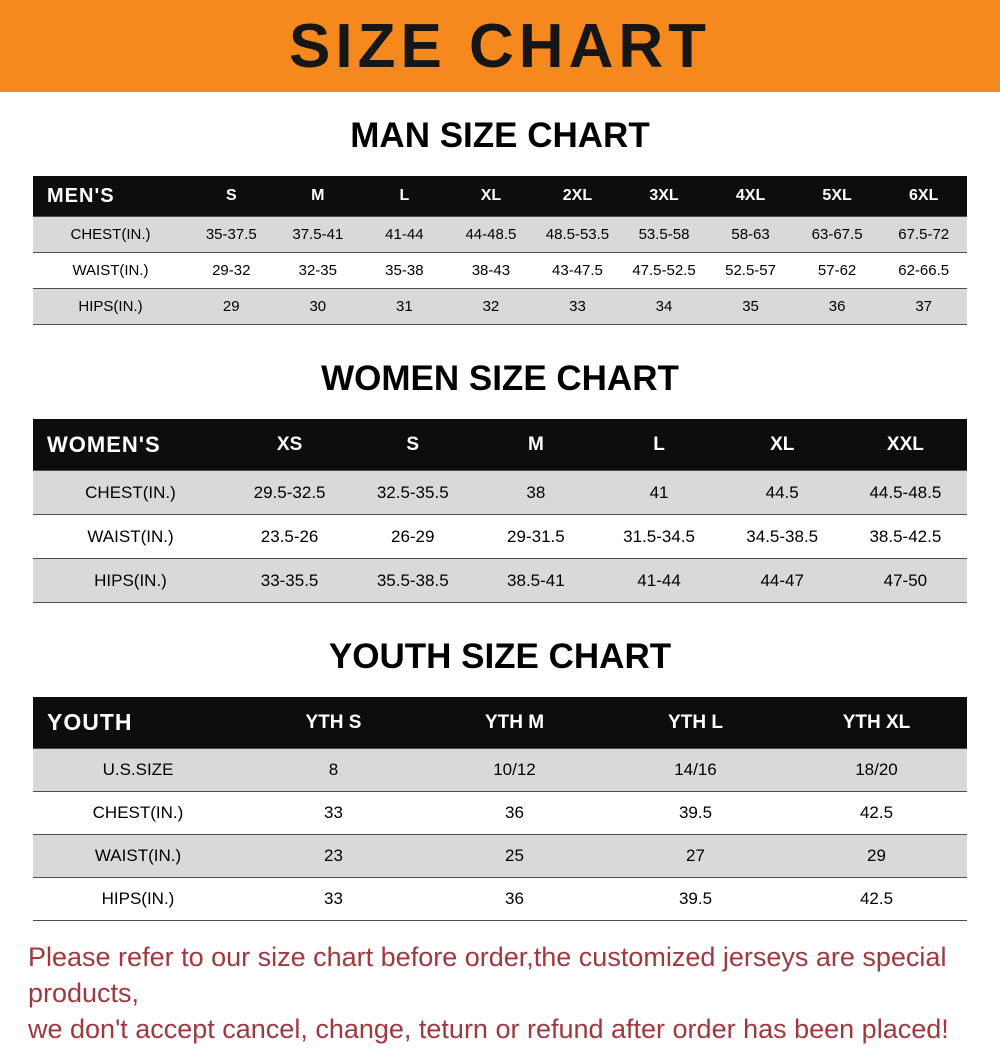  What do you see at coordinates (231, 234) in the screenshot?
I see `size-value-cell: 35-37.5` at bounding box center [231, 234].